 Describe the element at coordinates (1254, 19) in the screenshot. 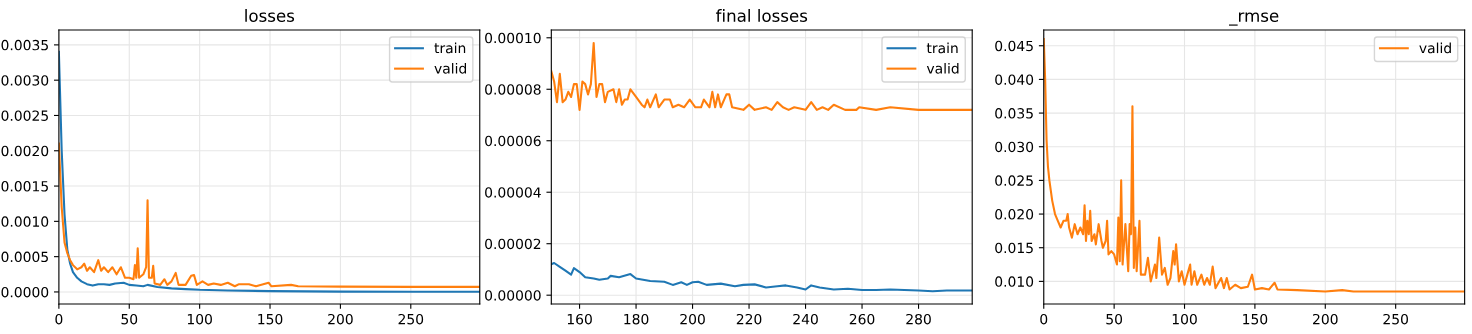

I see `chart-title: _rmse` at that location.